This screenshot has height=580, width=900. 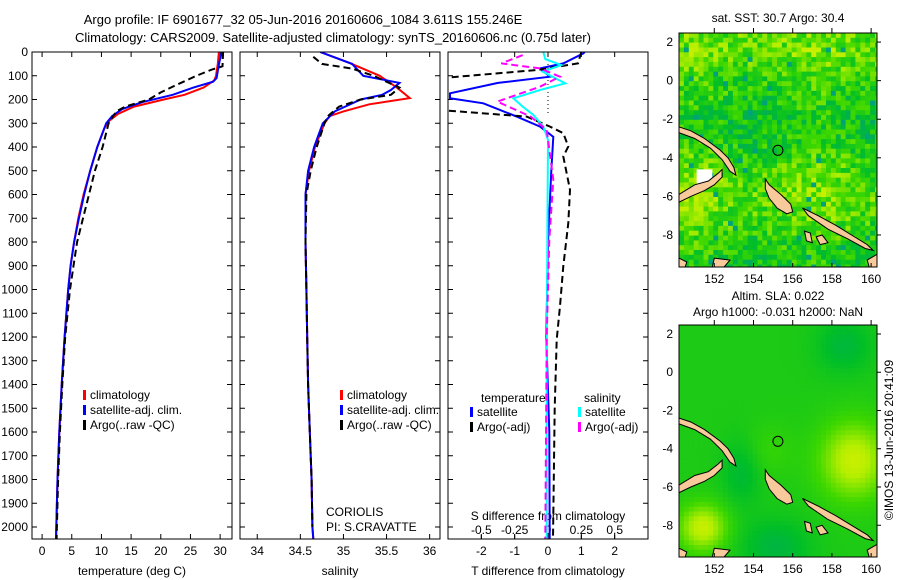 What do you see at coordinates (14, 503) in the screenshot?
I see `y-tick-label: 1900` at bounding box center [14, 503].